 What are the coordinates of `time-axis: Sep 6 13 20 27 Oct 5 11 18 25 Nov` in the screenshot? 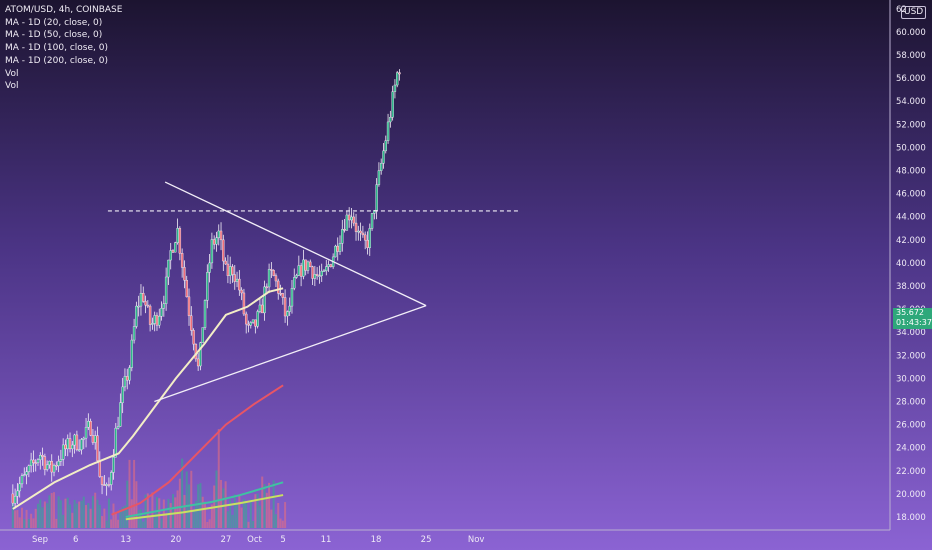 It's located at (258, 540).